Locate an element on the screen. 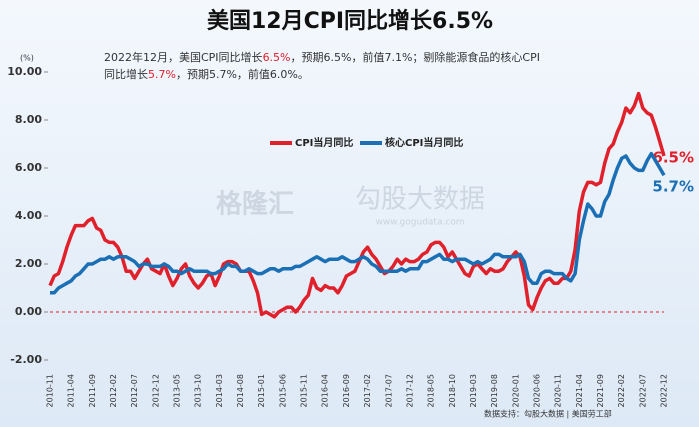  watermark: www.gogudata.com is located at coordinates (419, 223).